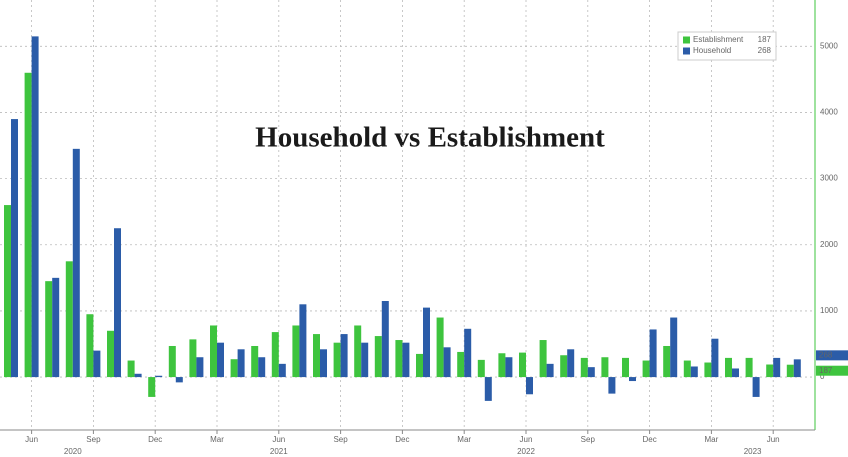  What do you see at coordinates (829, 45) in the screenshot?
I see `y-tick-label: 5000` at bounding box center [829, 45].